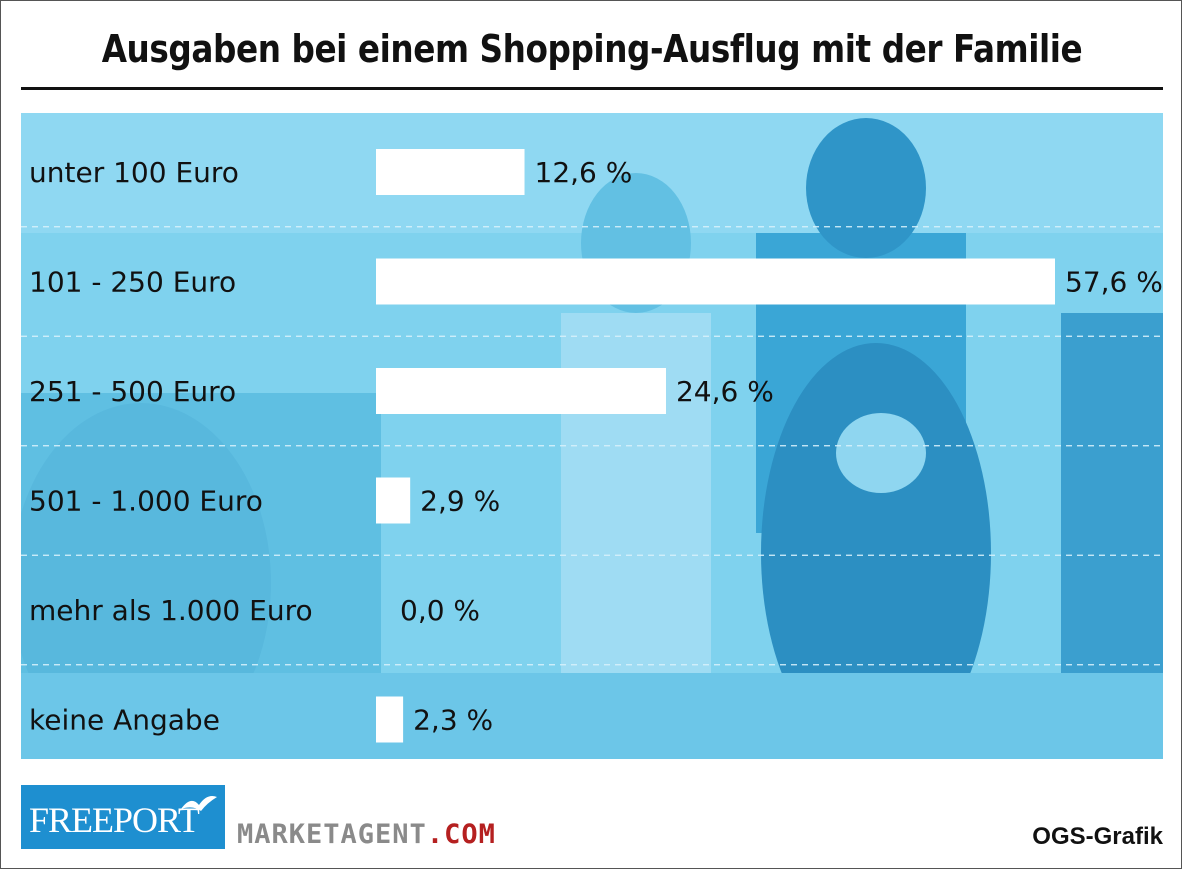 The image size is (1182, 869). Describe the element at coordinates (584, 172) in the screenshot. I see `value-label: 12,6 %` at that location.